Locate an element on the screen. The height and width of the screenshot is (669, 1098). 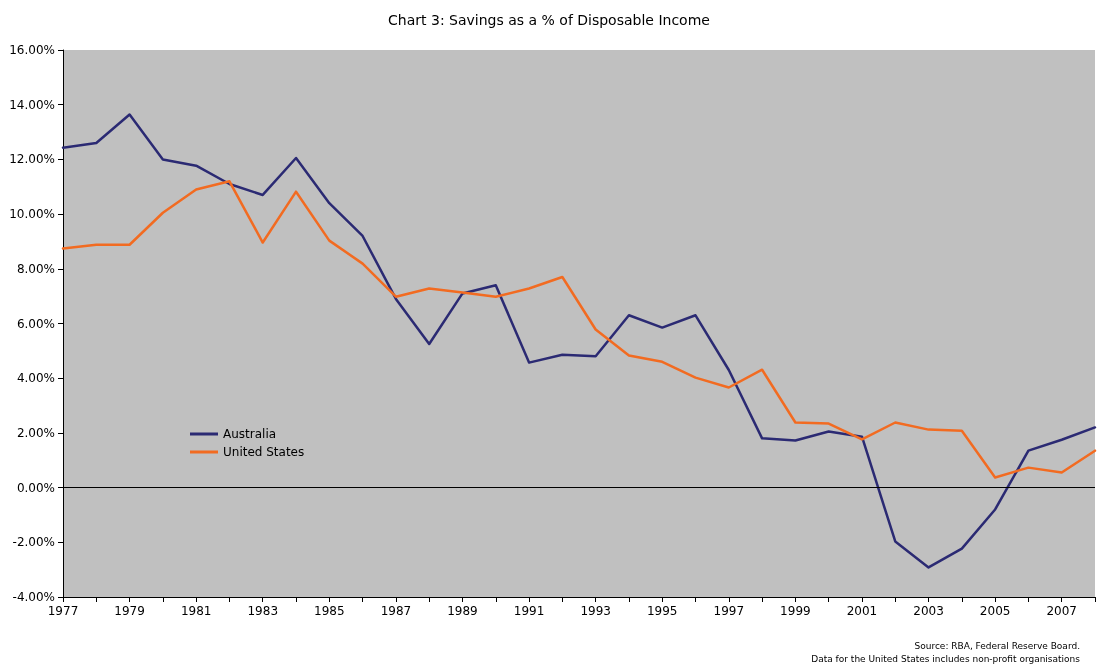
x-tick-label: 2007 is located at coordinates (1061, 611).